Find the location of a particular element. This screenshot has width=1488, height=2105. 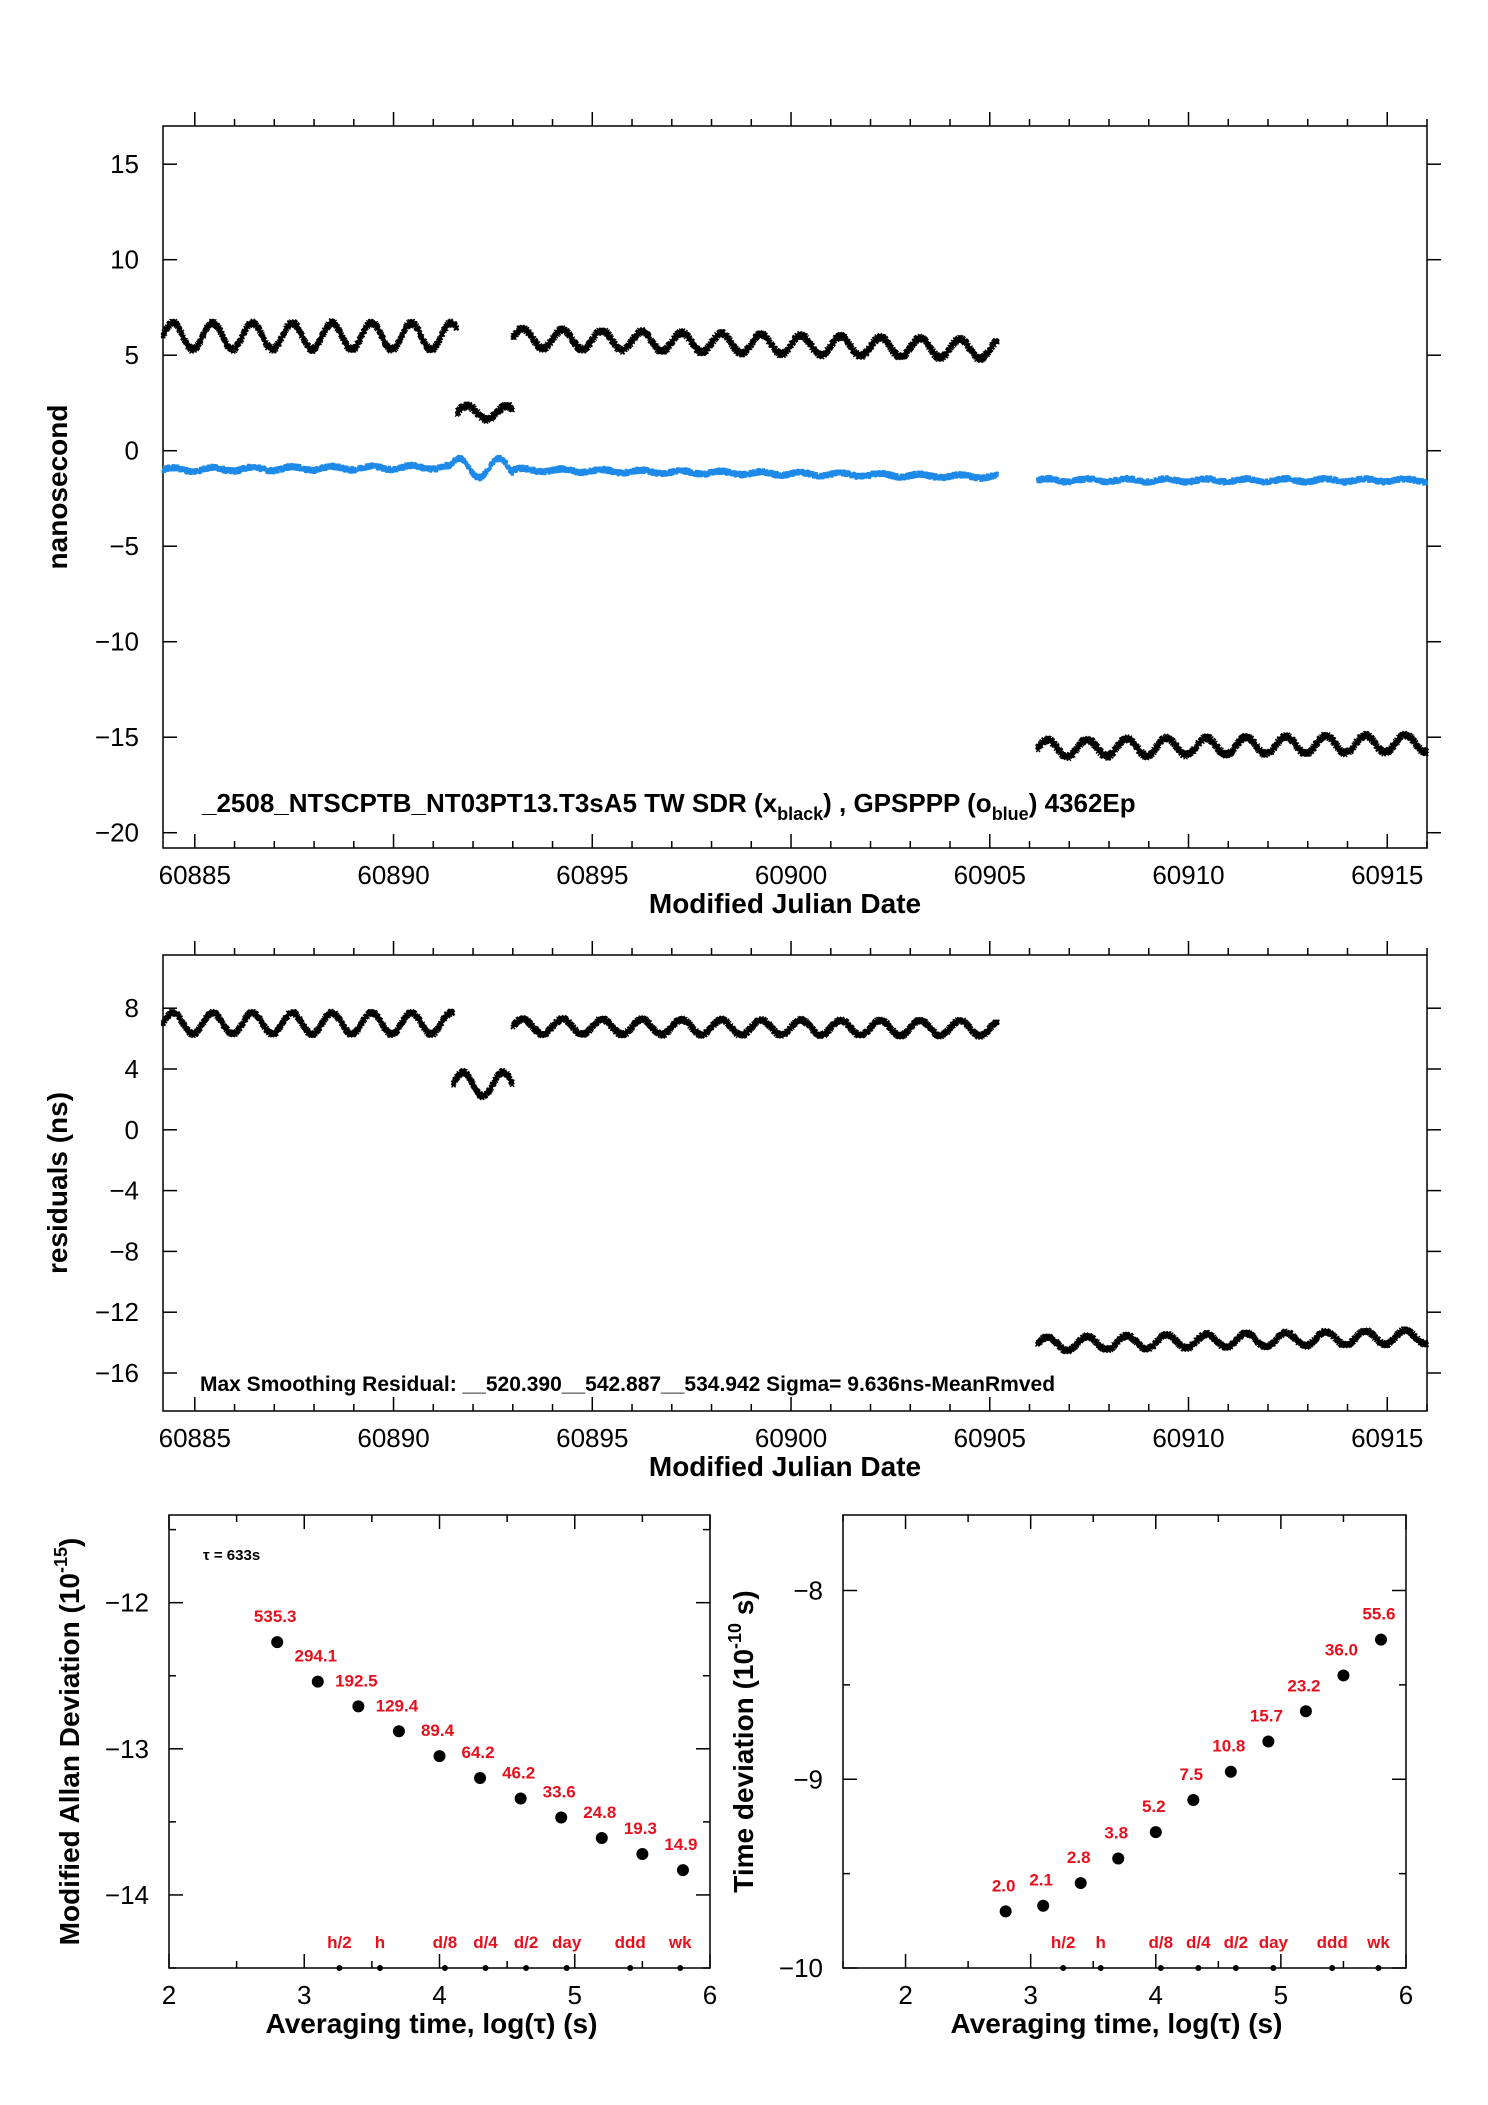

y-tick-label: 10 is located at coordinates (124, 260).